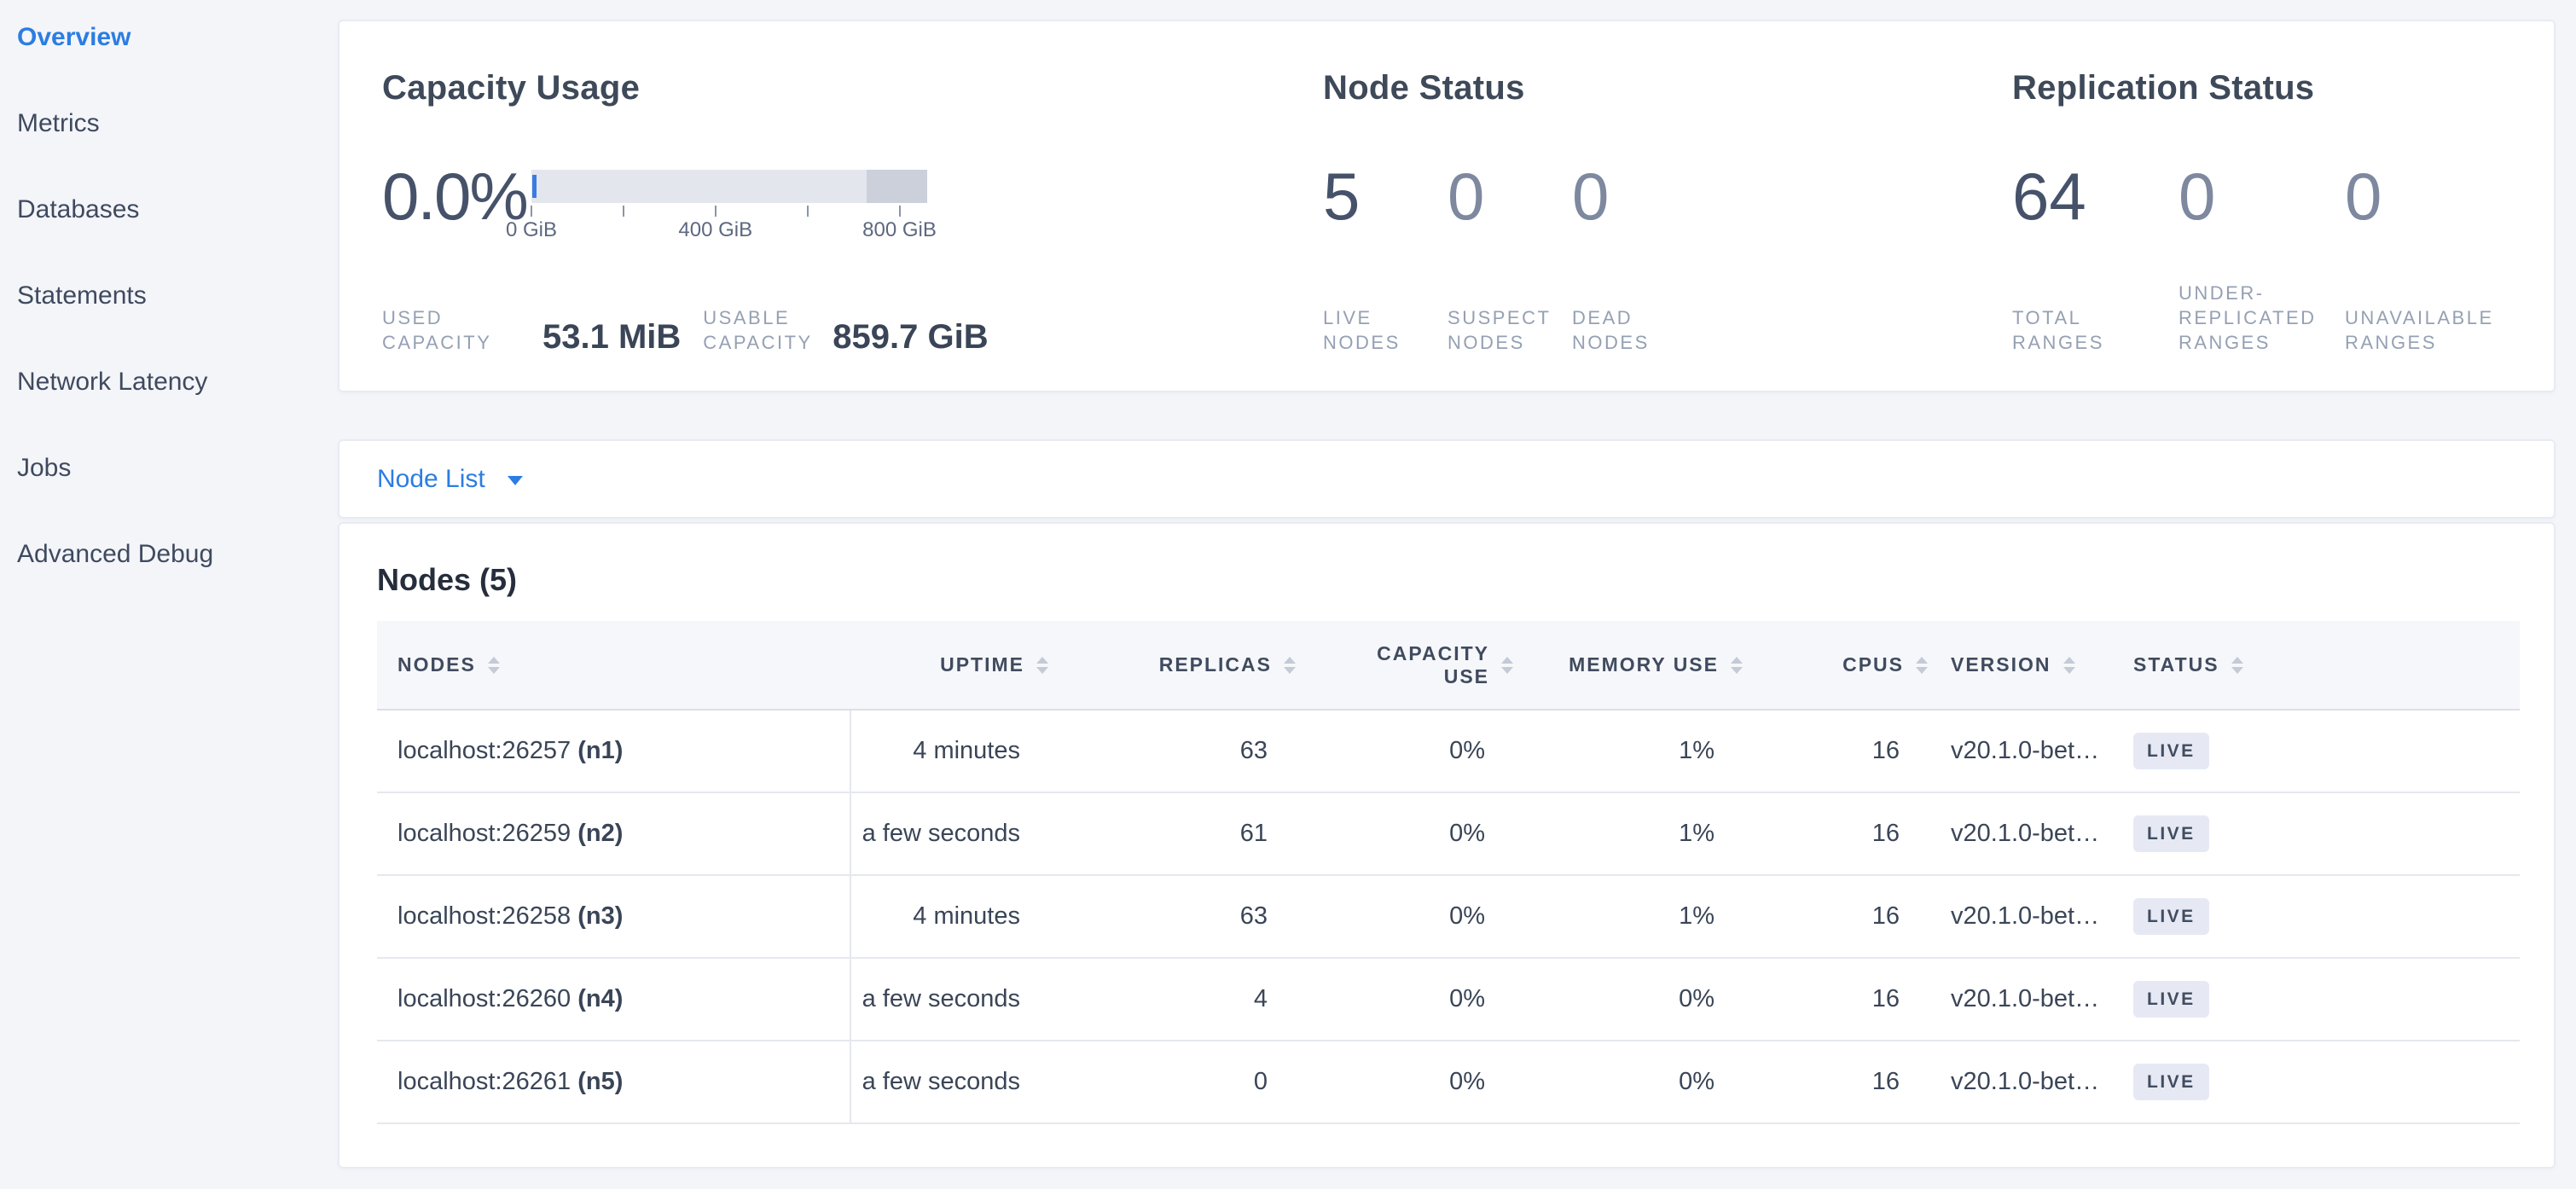  What do you see at coordinates (78, 209) in the screenshot?
I see `sidebar-item-databases: Databases` at bounding box center [78, 209].